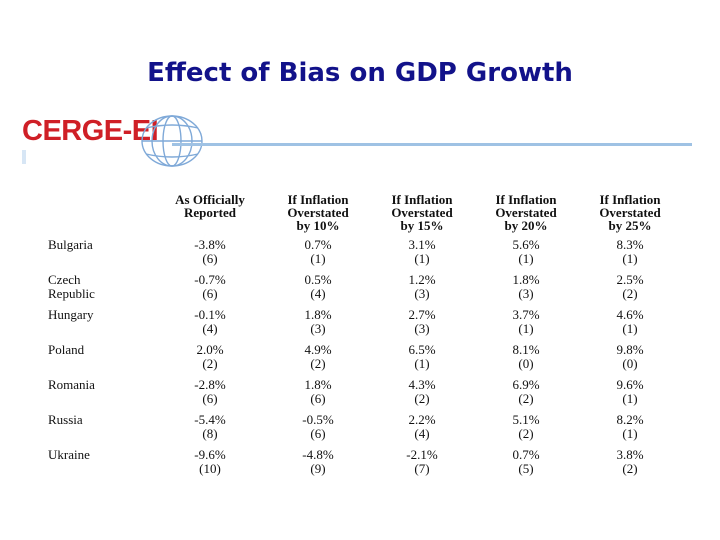 The image size is (720, 540). What do you see at coordinates (71, 384) in the screenshot?
I see `country-name: Romania` at bounding box center [71, 384].